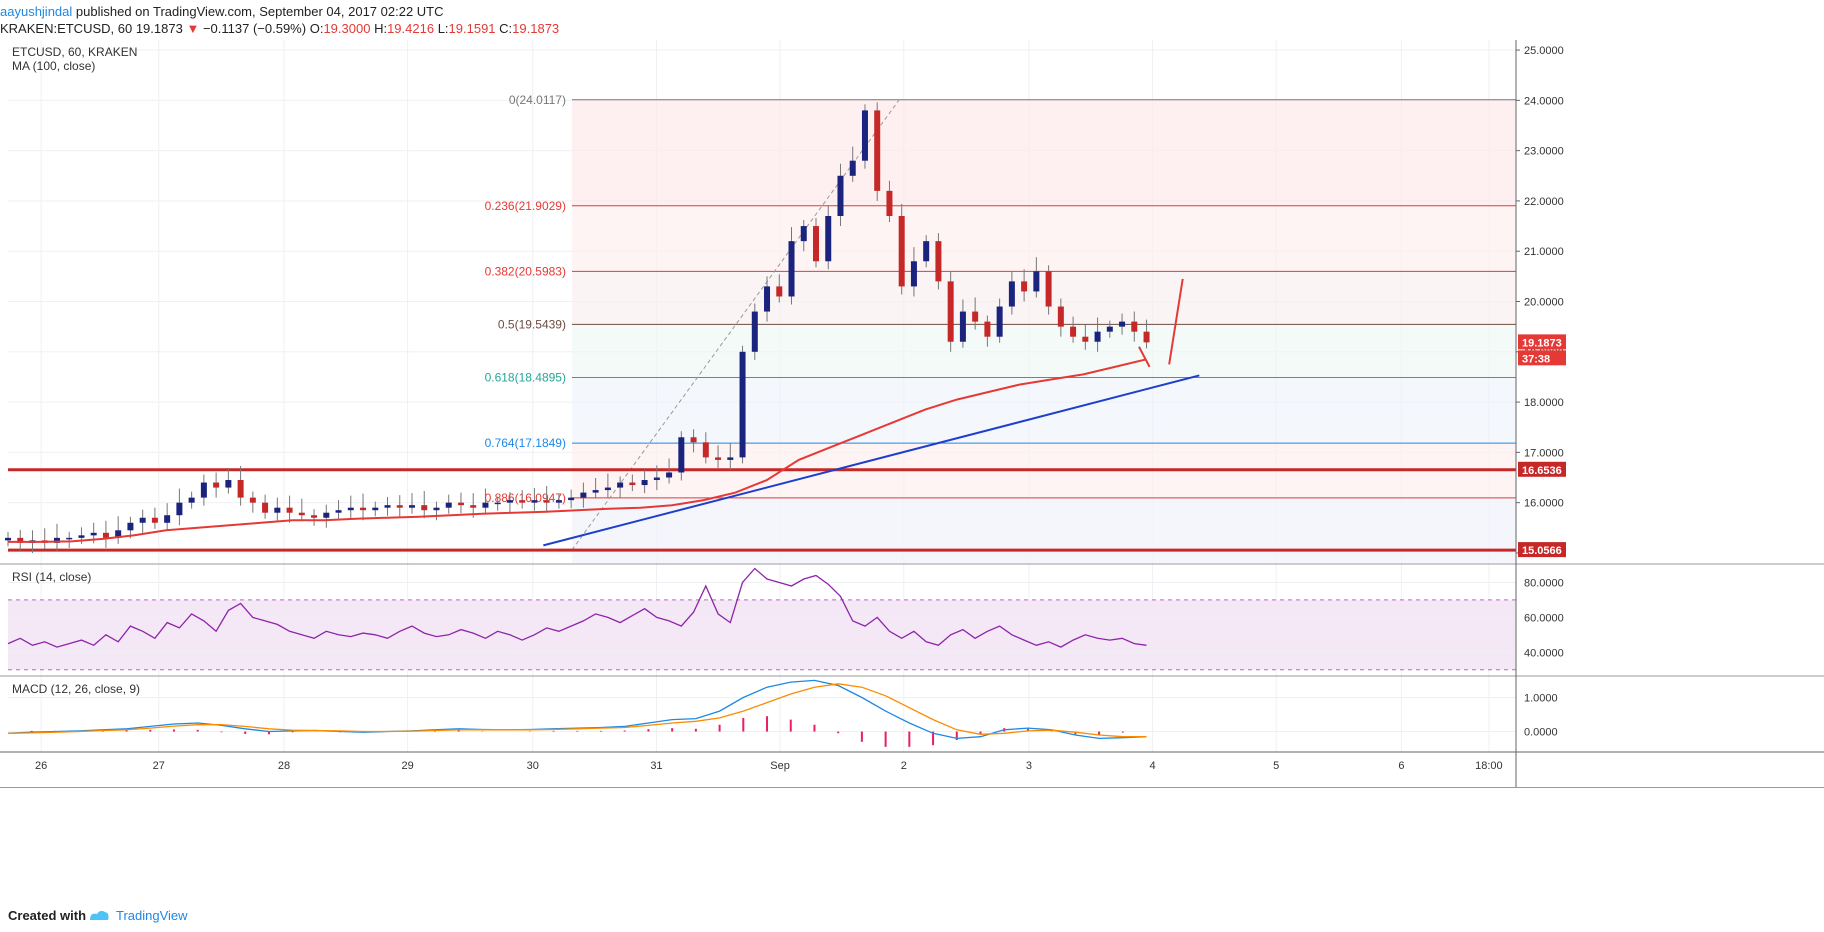  What do you see at coordinates (1544, 152) in the screenshot?
I see `price-axis-label: 23.0000` at bounding box center [1544, 152].